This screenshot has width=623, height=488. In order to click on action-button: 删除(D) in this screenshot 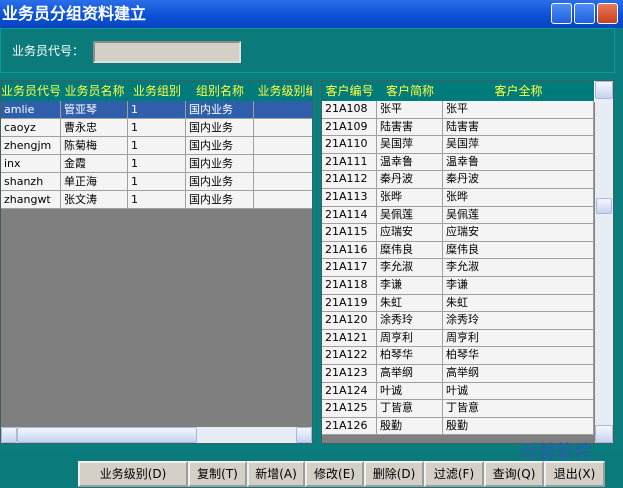, I will do `click(394, 474)`.